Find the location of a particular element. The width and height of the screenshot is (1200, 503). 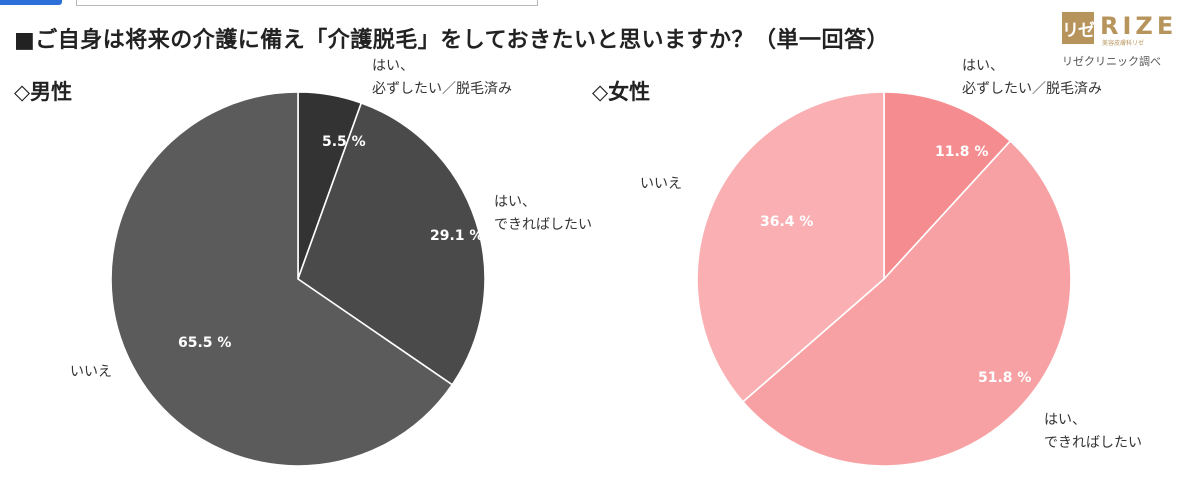

male-value-label-1: 29.1 % is located at coordinates (456, 236).